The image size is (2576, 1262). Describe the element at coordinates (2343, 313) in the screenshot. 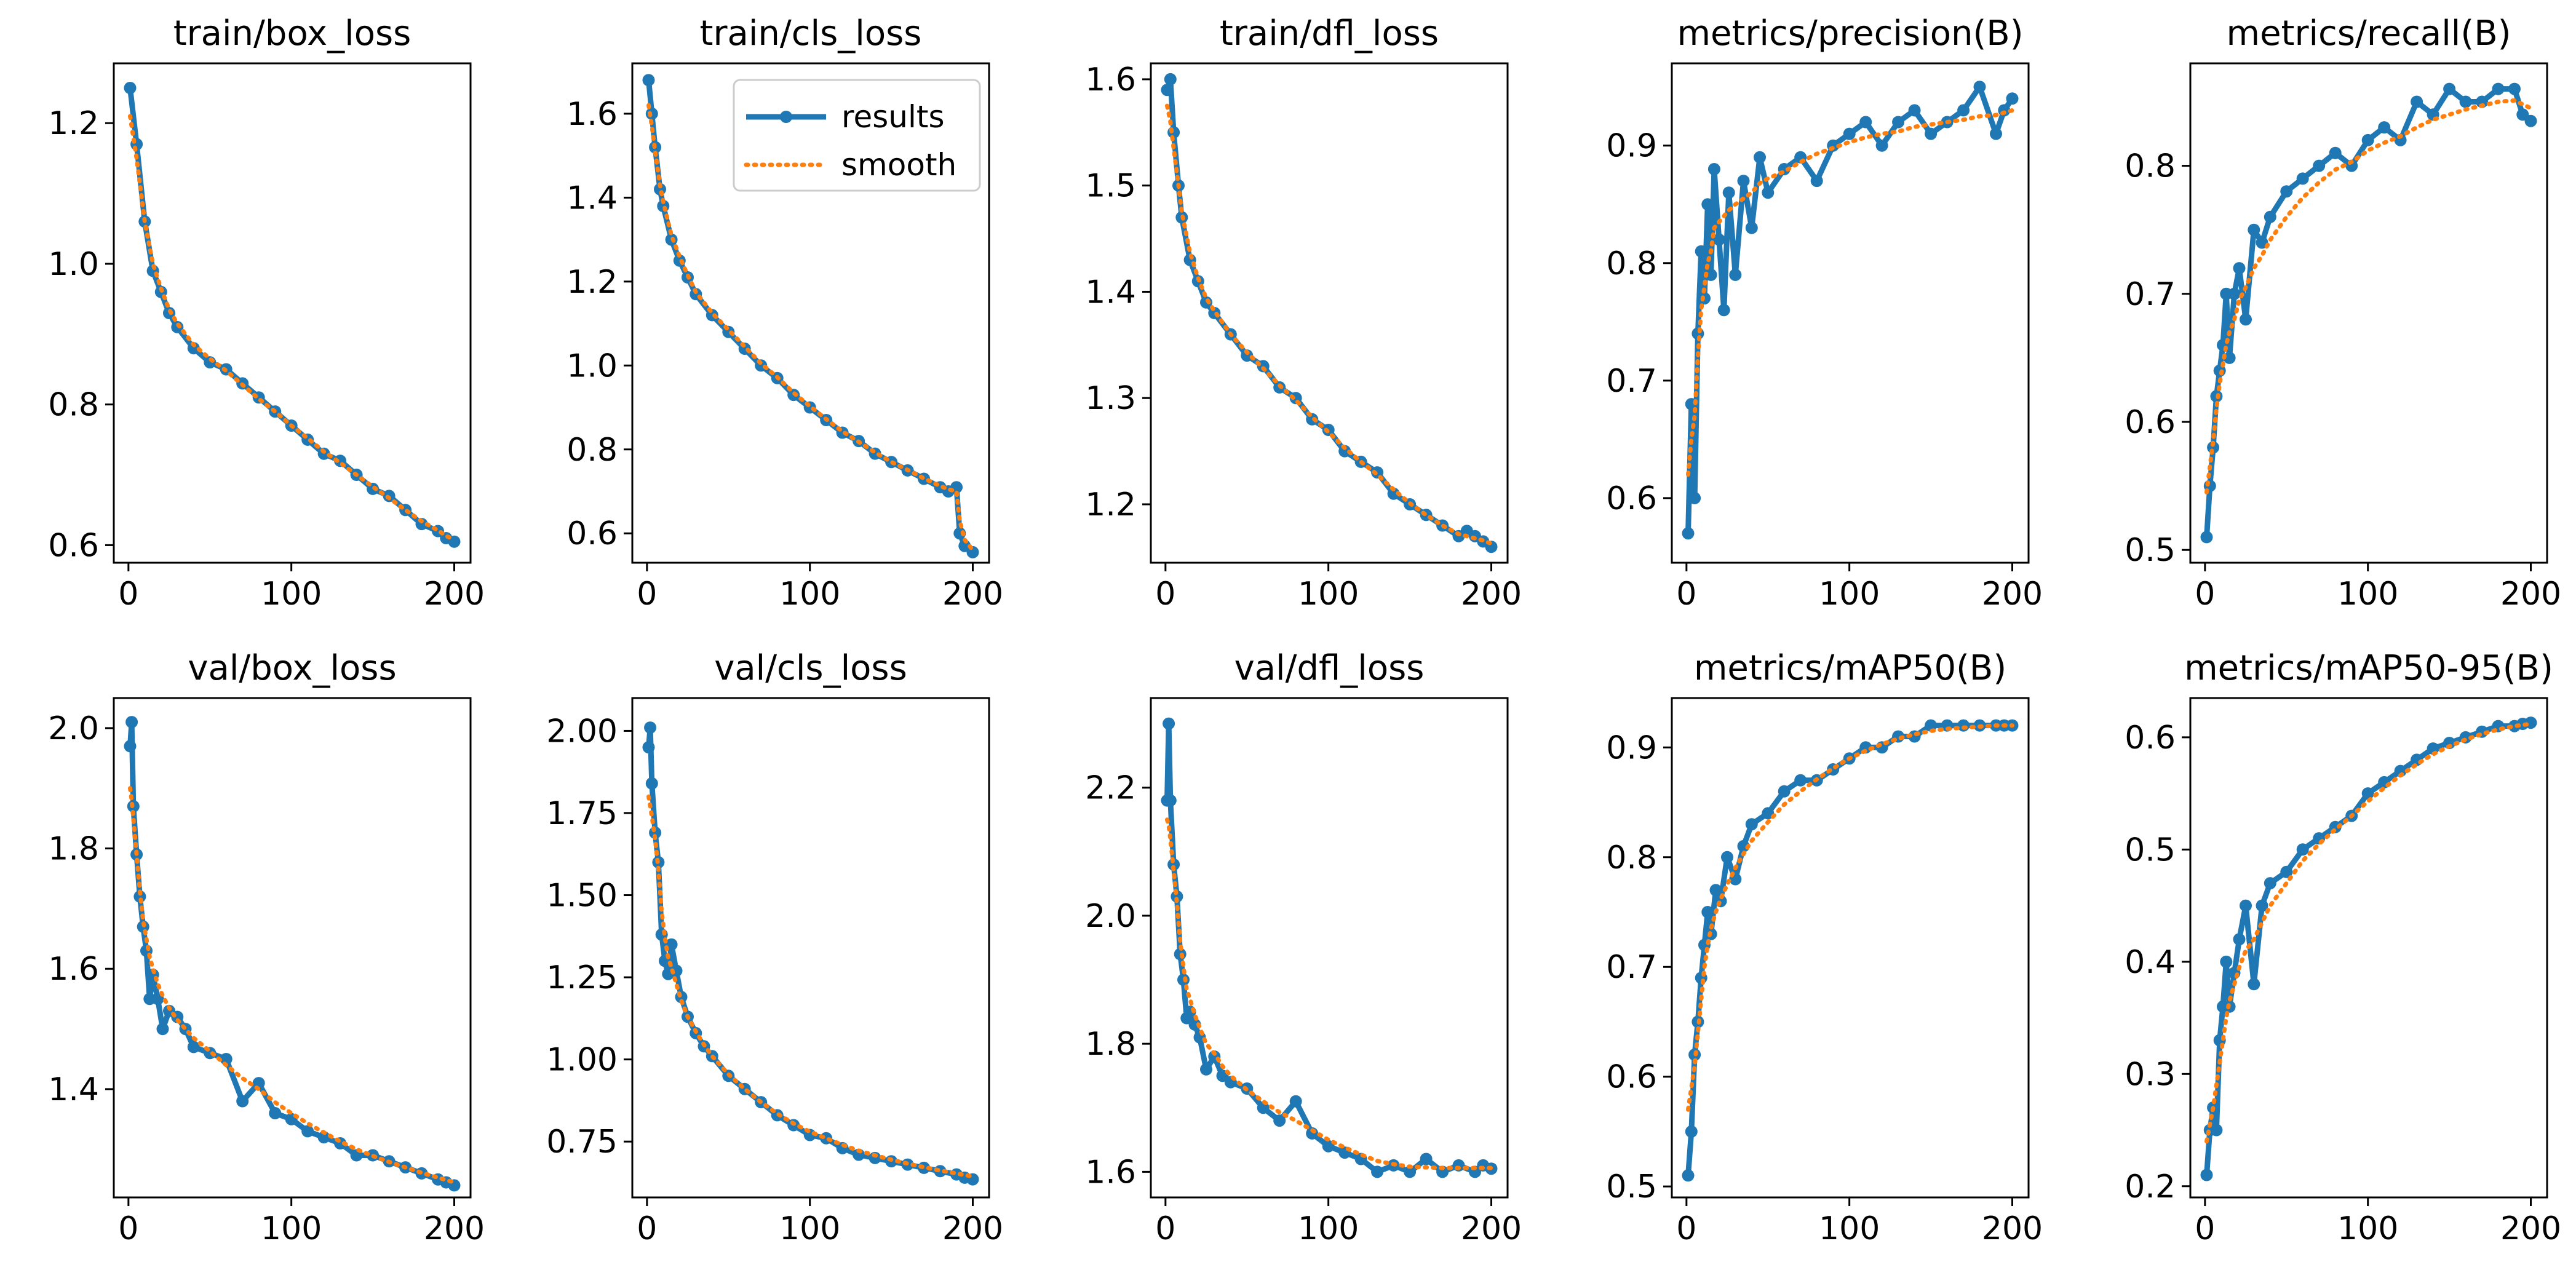

I see `subplot-metrics-recall-b: metrics/recall(B) 0 100 200 0.5 0.6 0.7 0.8` at that location.